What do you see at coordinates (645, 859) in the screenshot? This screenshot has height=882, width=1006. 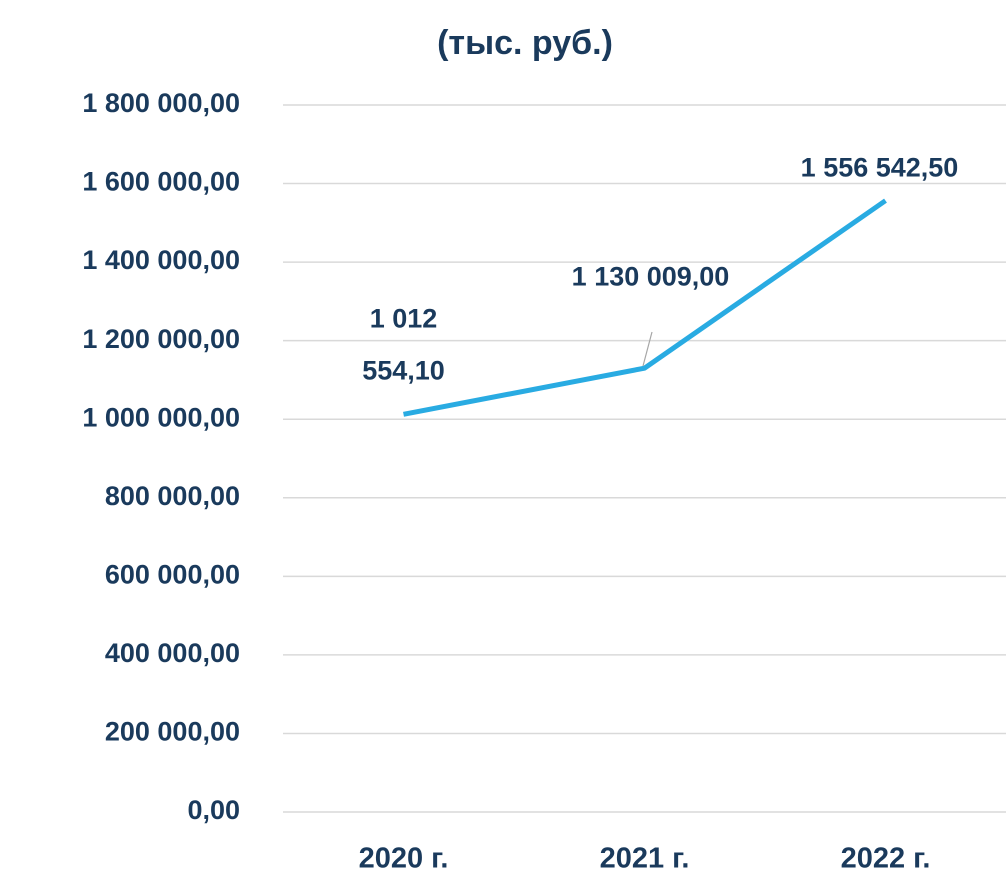 I see `x-tick-label: 2021 г.` at bounding box center [645, 859].